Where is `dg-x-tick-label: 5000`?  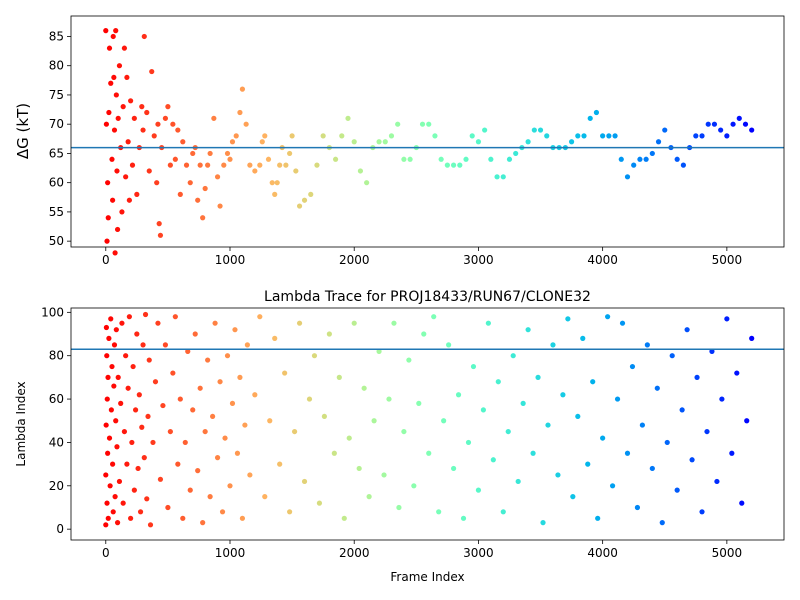
dg-x-tick-label: 5000 is located at coordinates (727, 260).